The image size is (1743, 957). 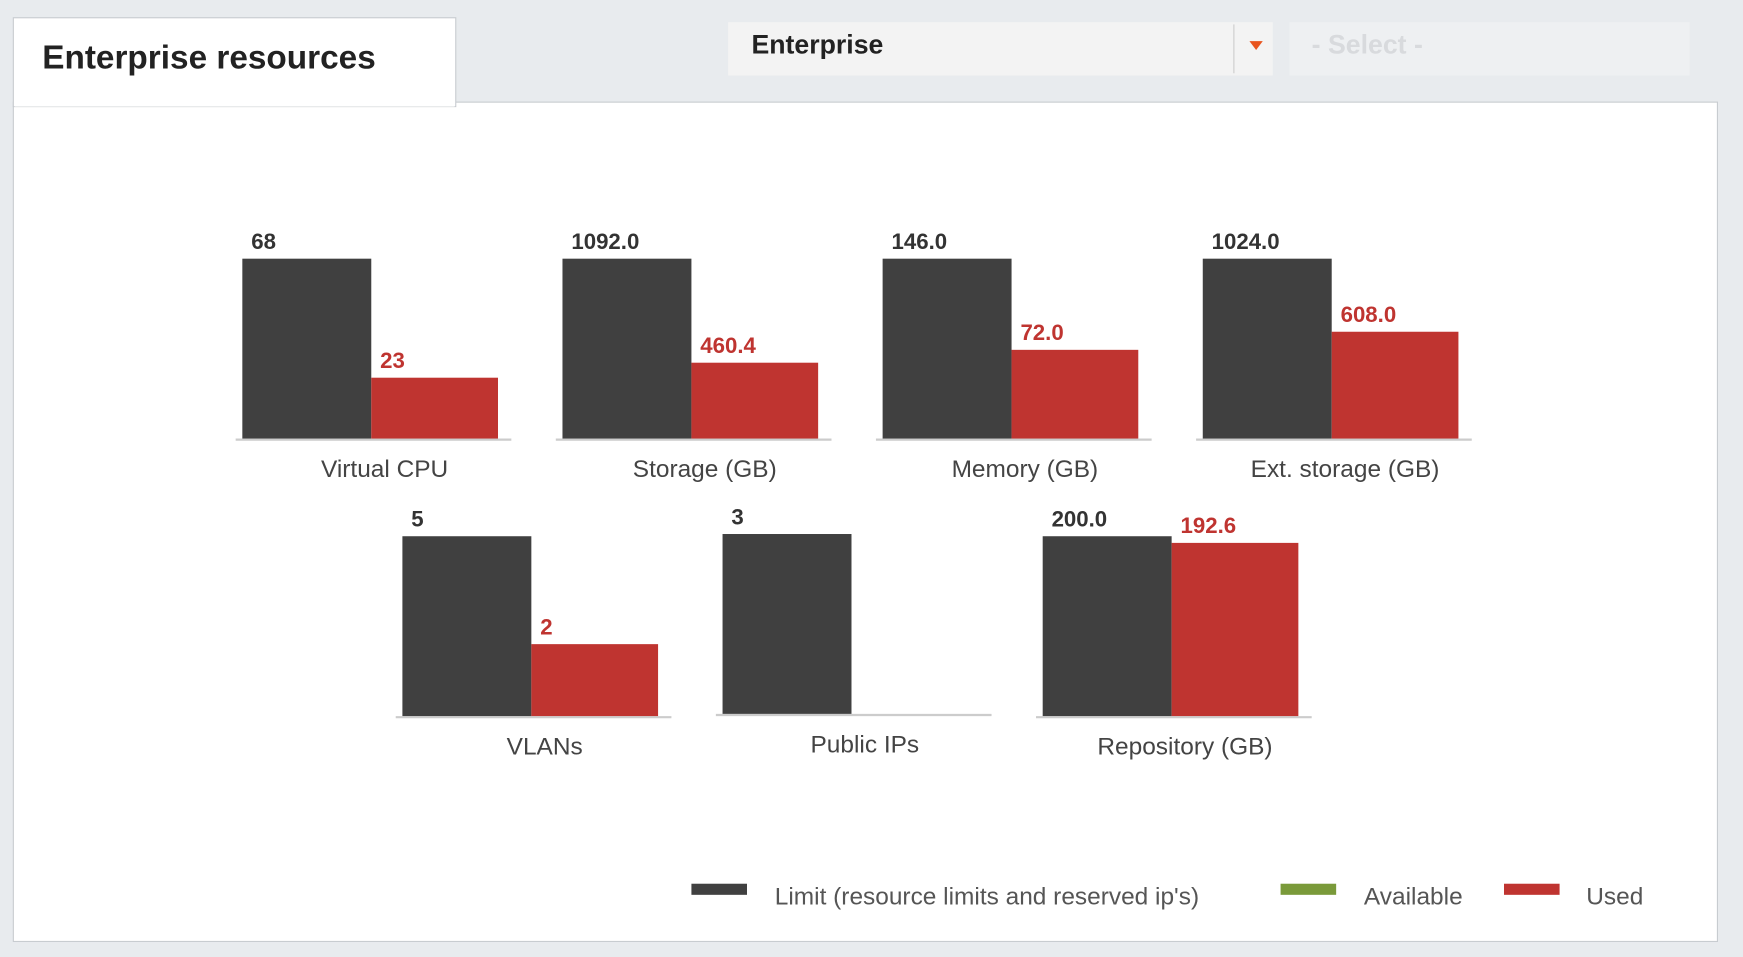 What do you see at coordinates (920, 241) in the screenshot?
I see `limit-label: 146.0` at bounding box center [920, 241].